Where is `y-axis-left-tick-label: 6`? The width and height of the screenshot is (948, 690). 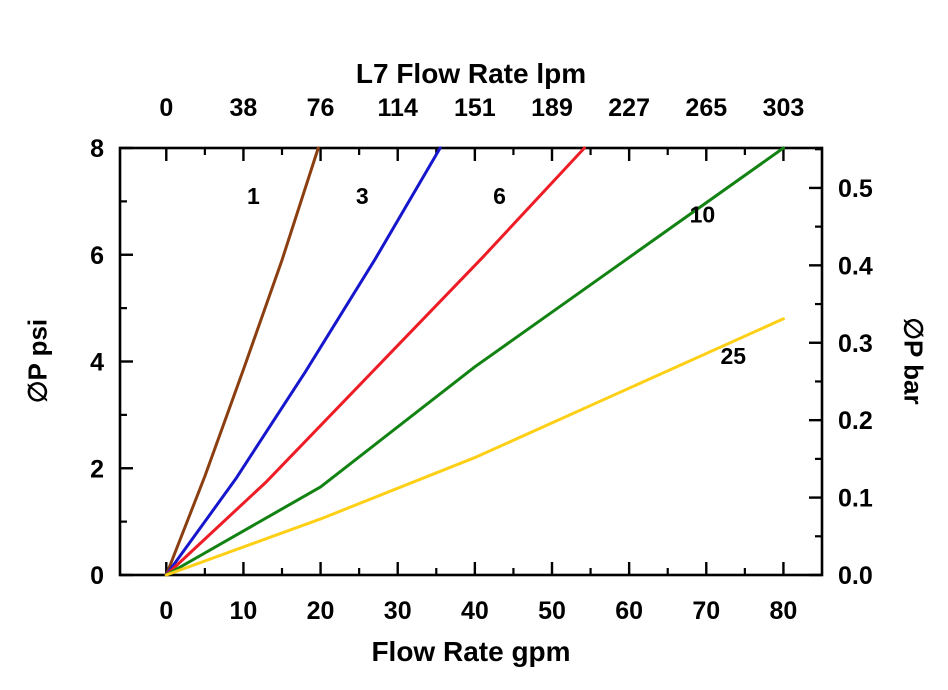 y-axis-left-tick-label: 6 is located at coordinates (97, 256).